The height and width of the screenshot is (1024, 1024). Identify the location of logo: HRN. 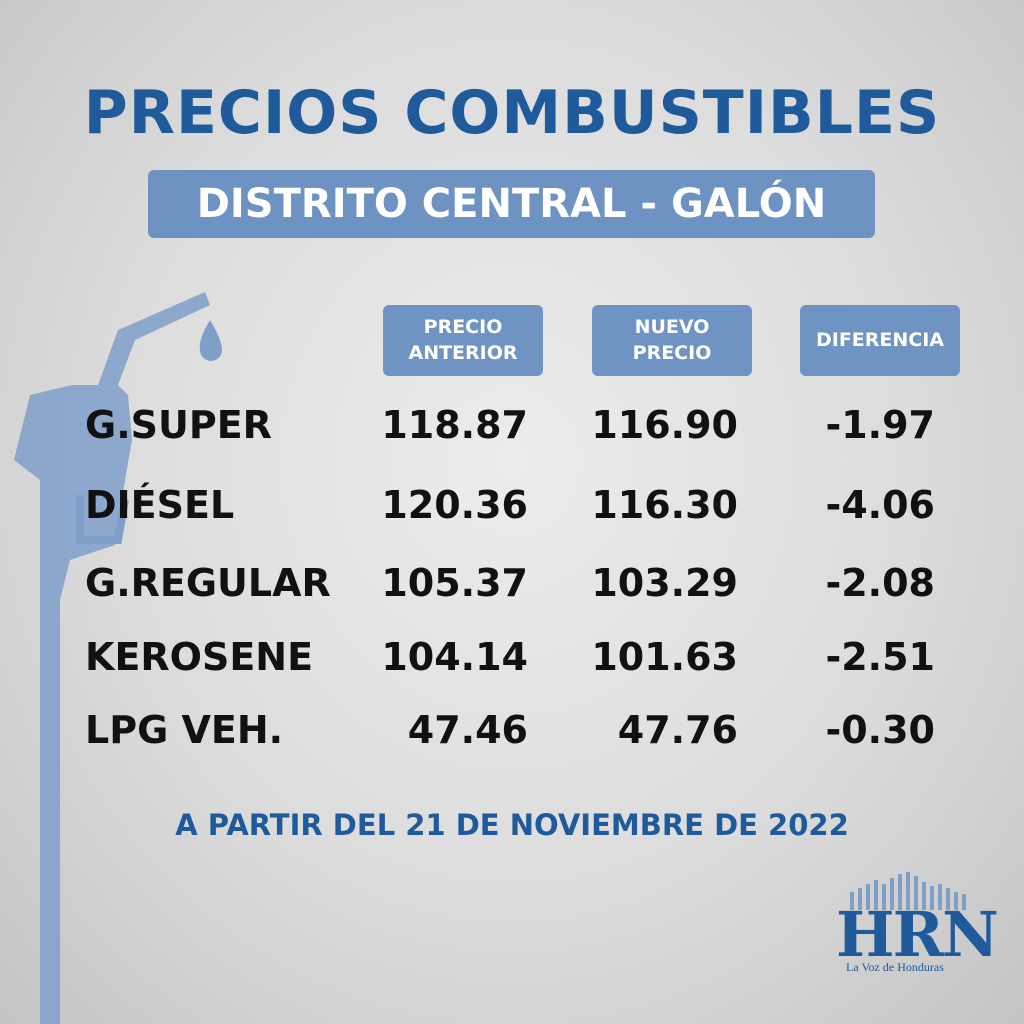
(917, 934).